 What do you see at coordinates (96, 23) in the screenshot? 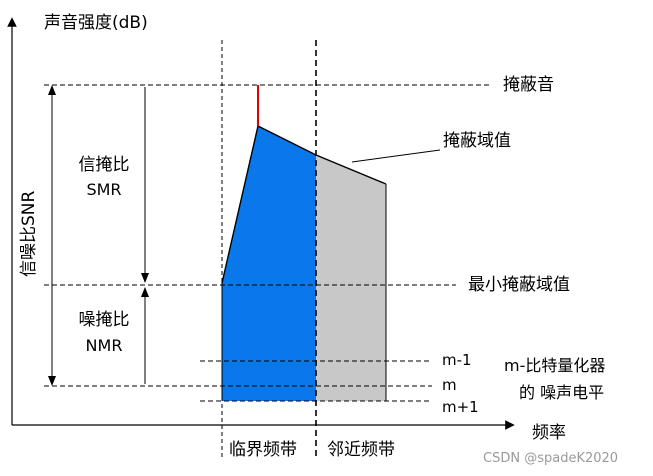
I see `y-axis-label: 声音强度(dB)` at bounding box center [96, 23].